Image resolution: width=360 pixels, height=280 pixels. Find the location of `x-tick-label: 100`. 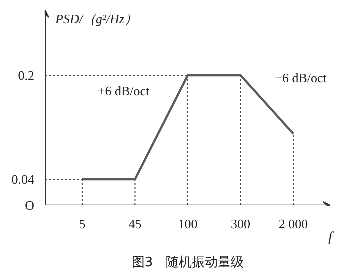

x-tick-label: 100 is located at coordinates (188, 224).